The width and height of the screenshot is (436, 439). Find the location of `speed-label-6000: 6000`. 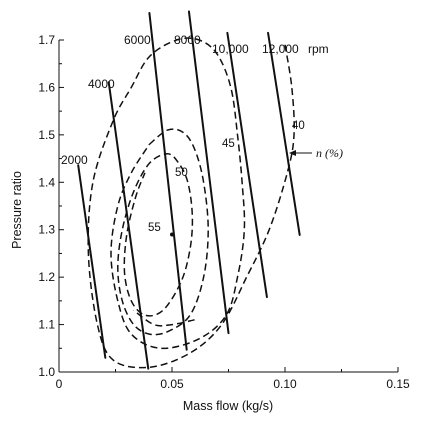

speed-label-6000: 6000 is located at coordinates (137, 40).